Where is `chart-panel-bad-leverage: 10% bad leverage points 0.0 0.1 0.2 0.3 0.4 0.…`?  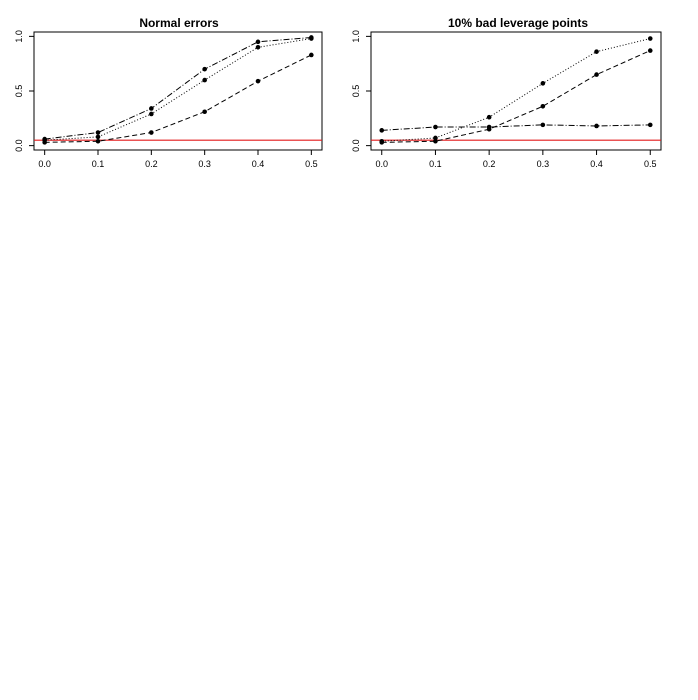
chart-panel-bad-leverage: 10% bad leverage points 0.0 0.1 0.2 0.3 0.4 0.… is located at coordinates (506, 92).